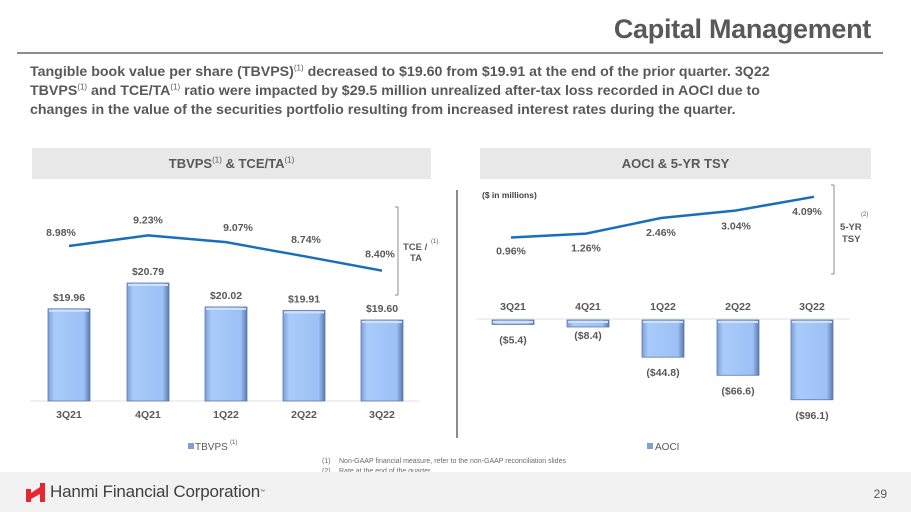 This screenshot has width=911, height=512. Describe the element at coordinates (811, 416) in the screenshot. I see `aoci-bar-label: ($96.1)` at that location.